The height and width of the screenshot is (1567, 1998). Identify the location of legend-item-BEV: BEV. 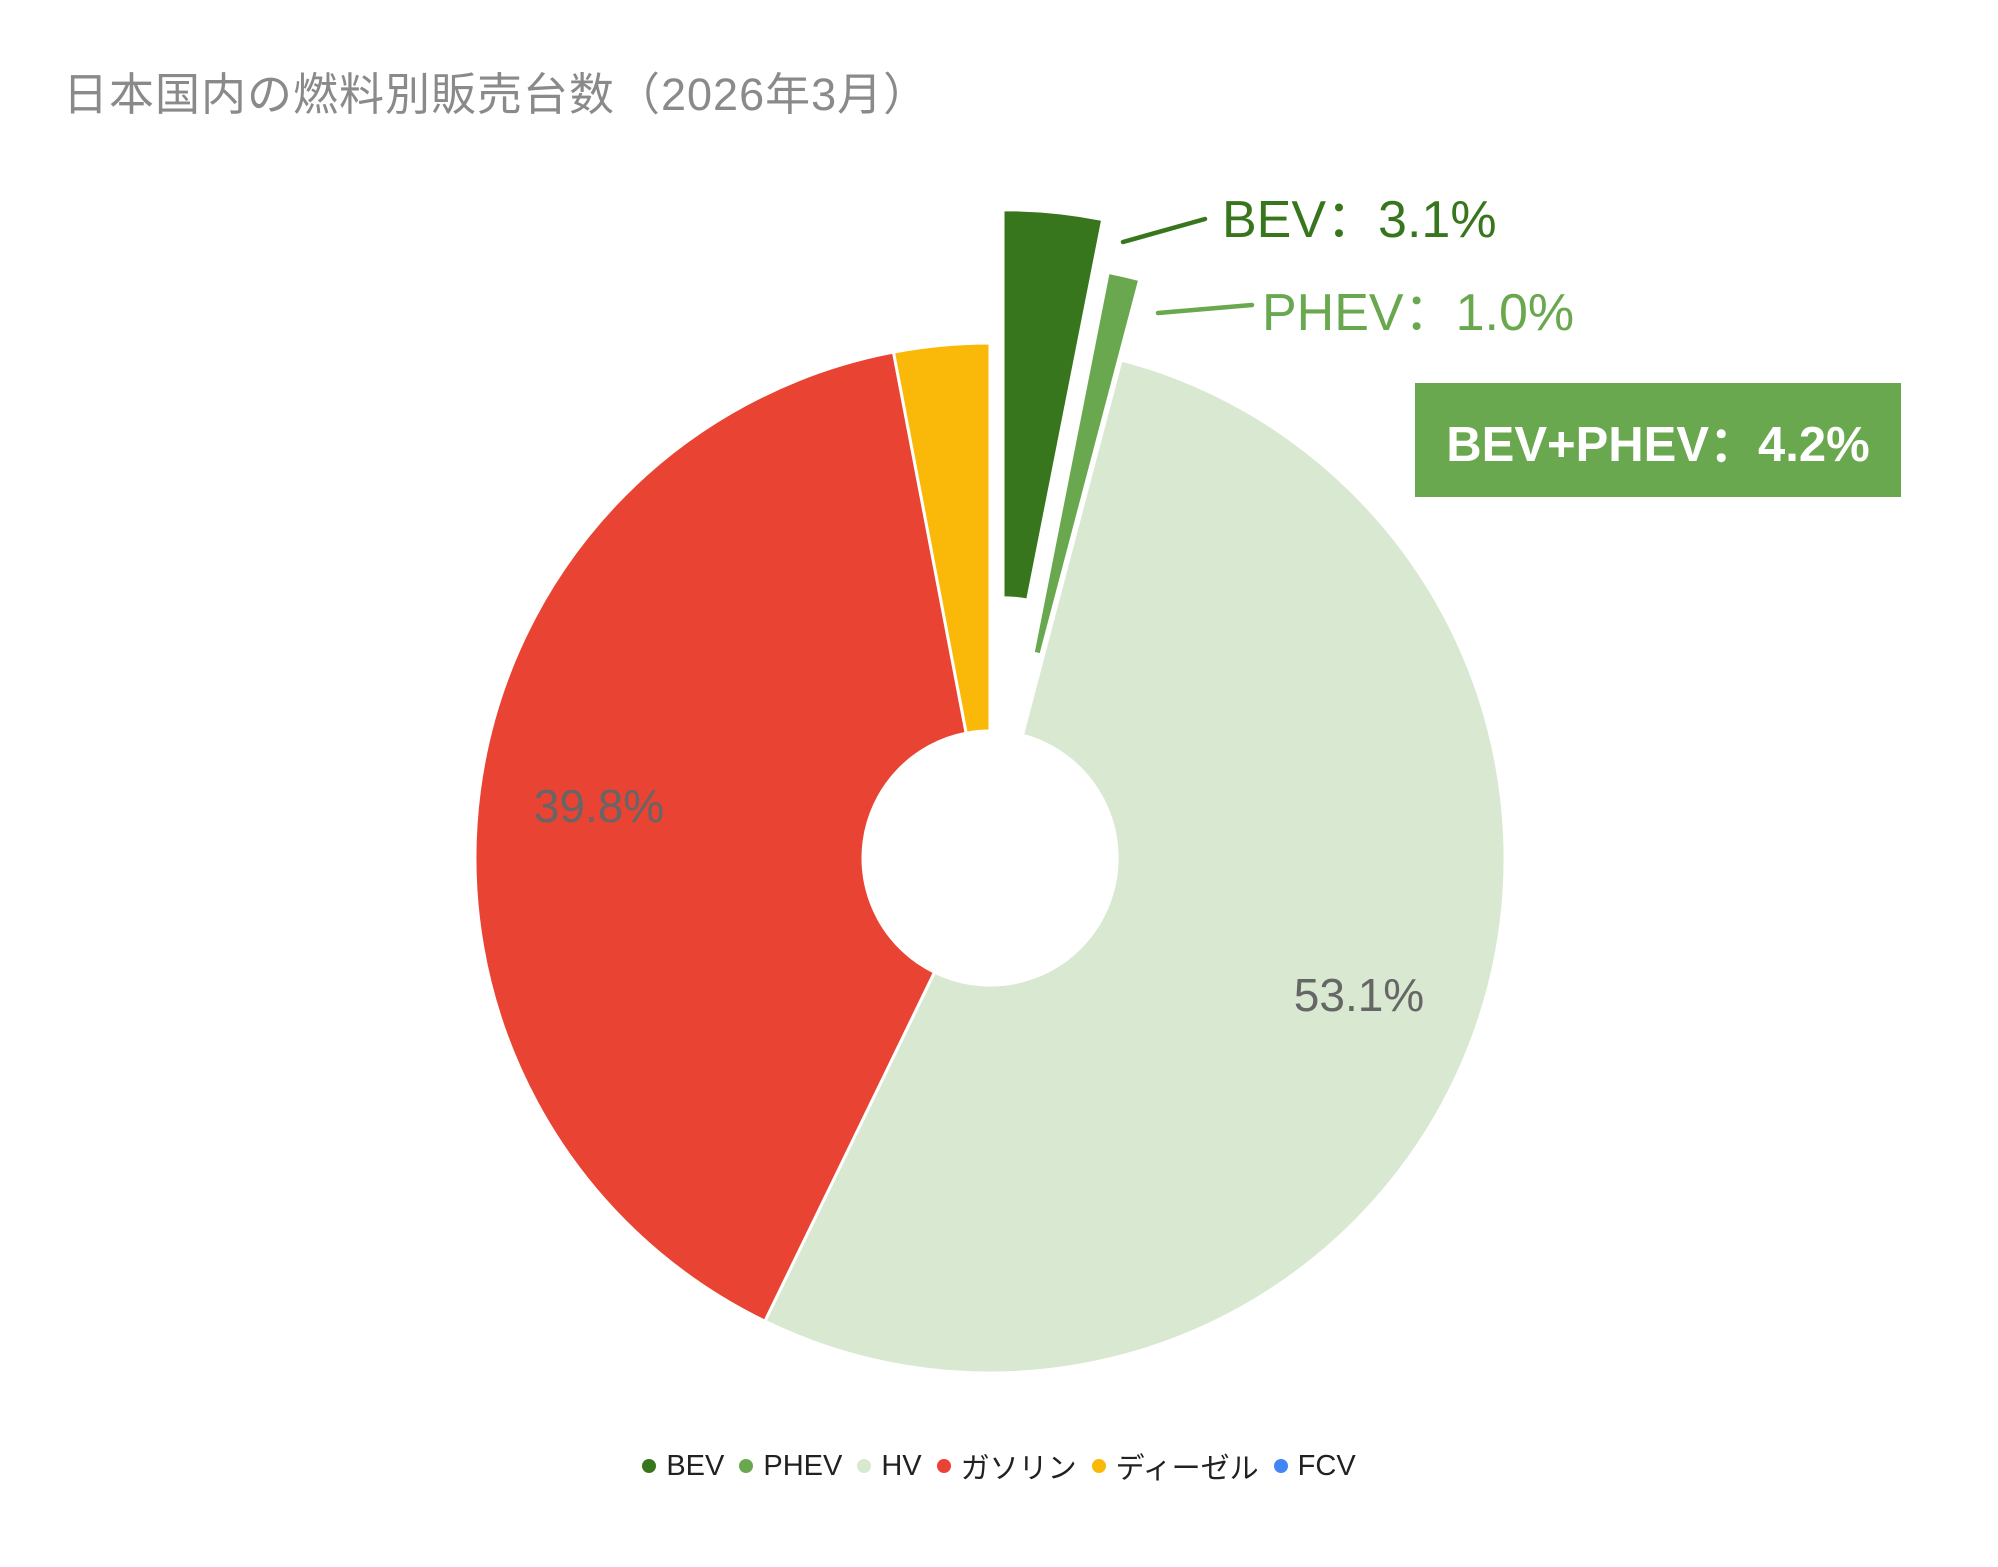
(683, 1466).